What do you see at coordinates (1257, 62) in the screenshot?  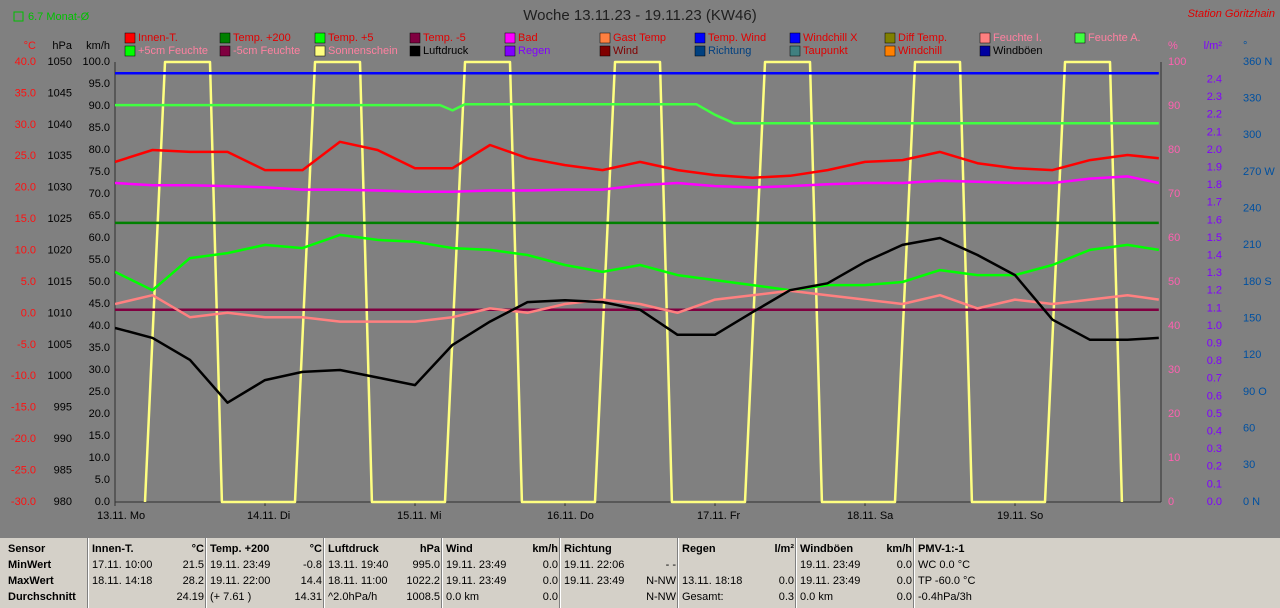 I see `y-tick-label: 360 N` at bounding box center [1257, 62].